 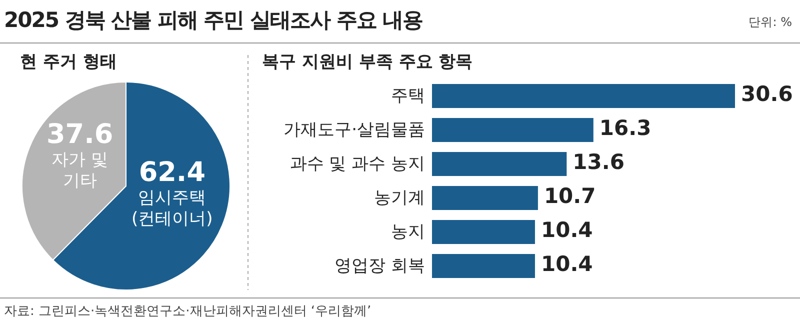 I want to click on data-label: 30.6, so click(x=767, y=94).